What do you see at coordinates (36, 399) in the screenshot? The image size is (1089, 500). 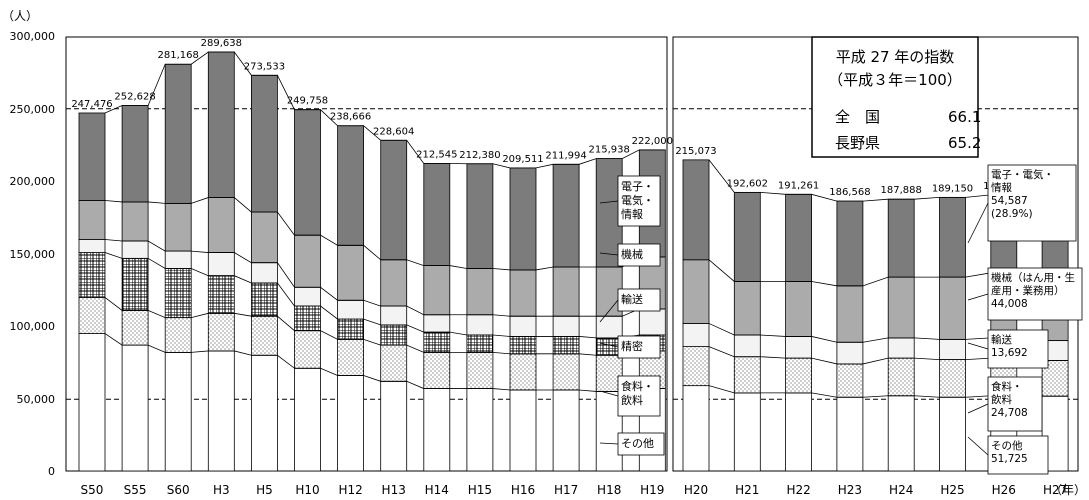 I see `y-tick-label: 50,000` at bounding box center [36, 399].